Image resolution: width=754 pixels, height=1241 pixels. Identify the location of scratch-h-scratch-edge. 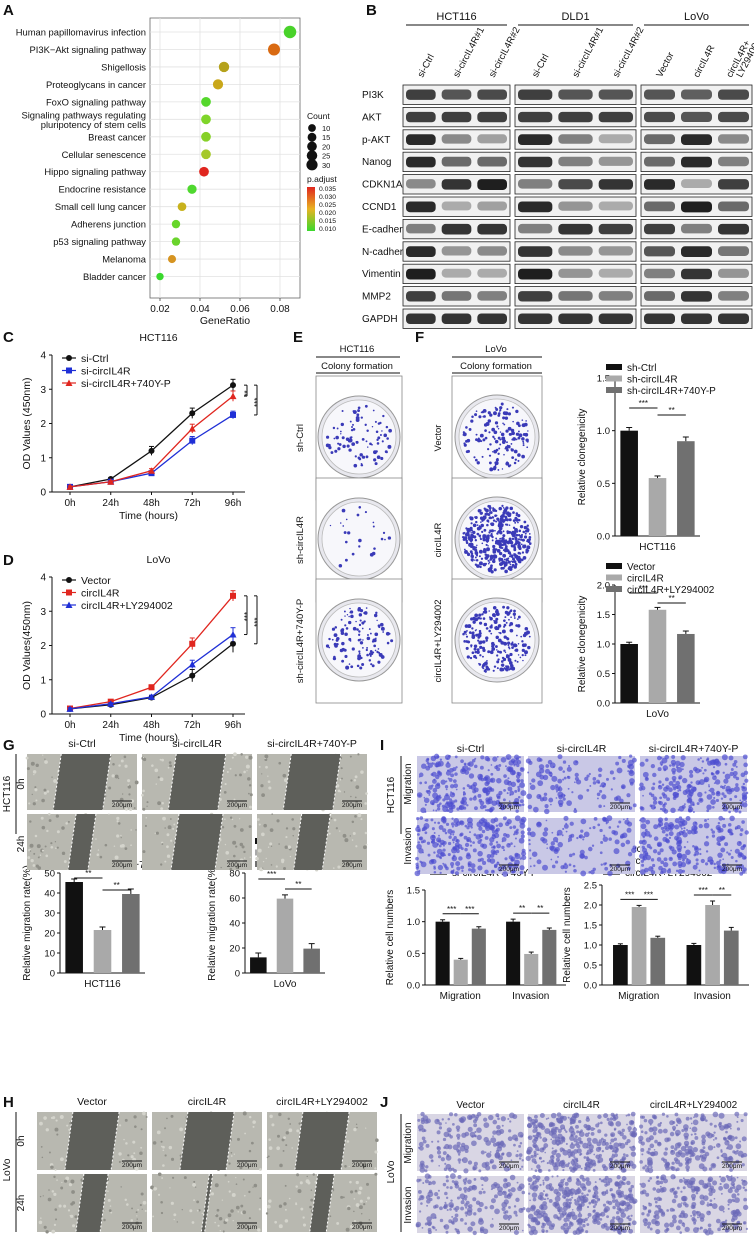
(299, 1141).